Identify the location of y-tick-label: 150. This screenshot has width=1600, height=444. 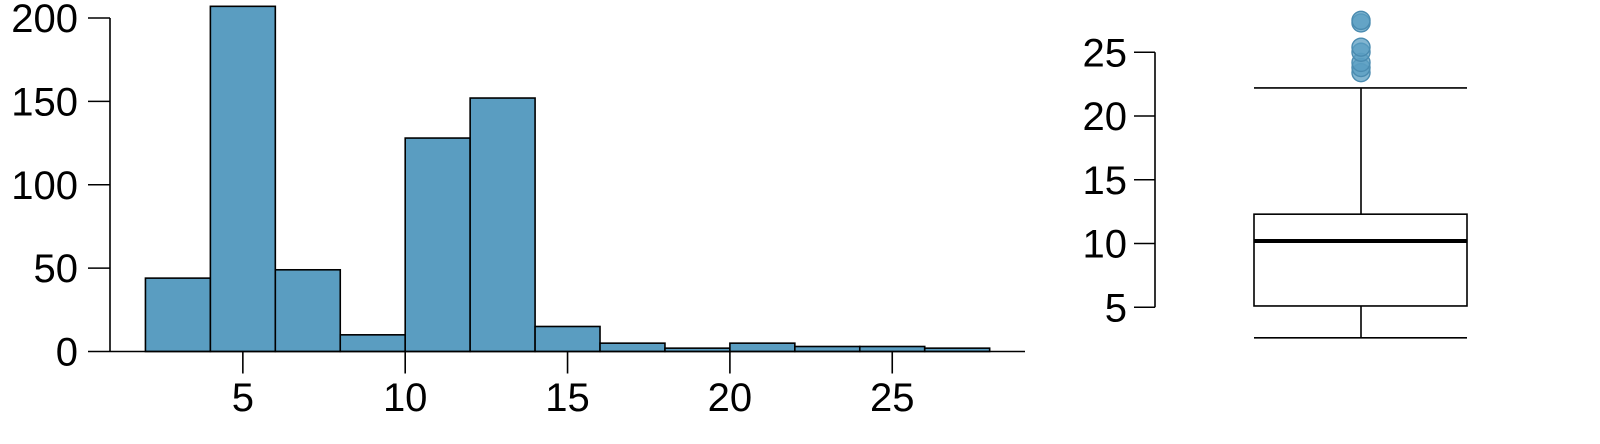
(44, 102).